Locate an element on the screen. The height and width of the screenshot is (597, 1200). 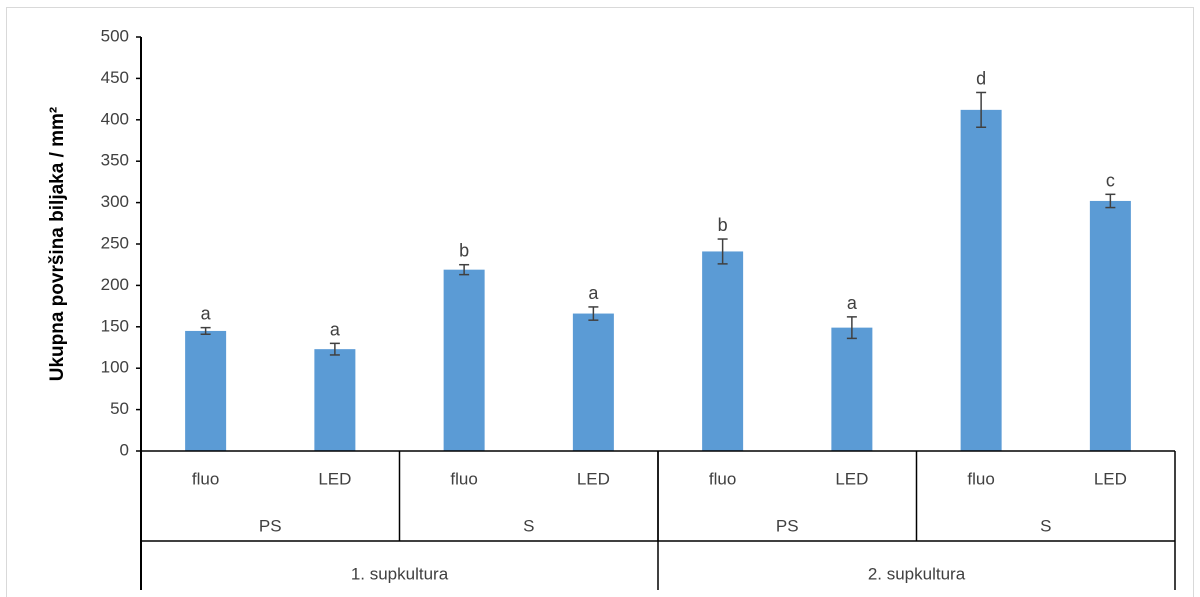
y-tick-label: 250 is located at coordinates (115, 242).